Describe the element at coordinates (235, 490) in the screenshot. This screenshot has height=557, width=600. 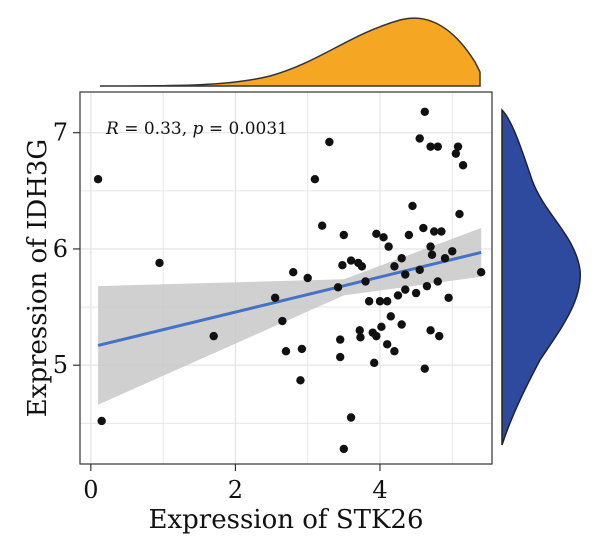
I see `x-tick-label: 2` at that location.